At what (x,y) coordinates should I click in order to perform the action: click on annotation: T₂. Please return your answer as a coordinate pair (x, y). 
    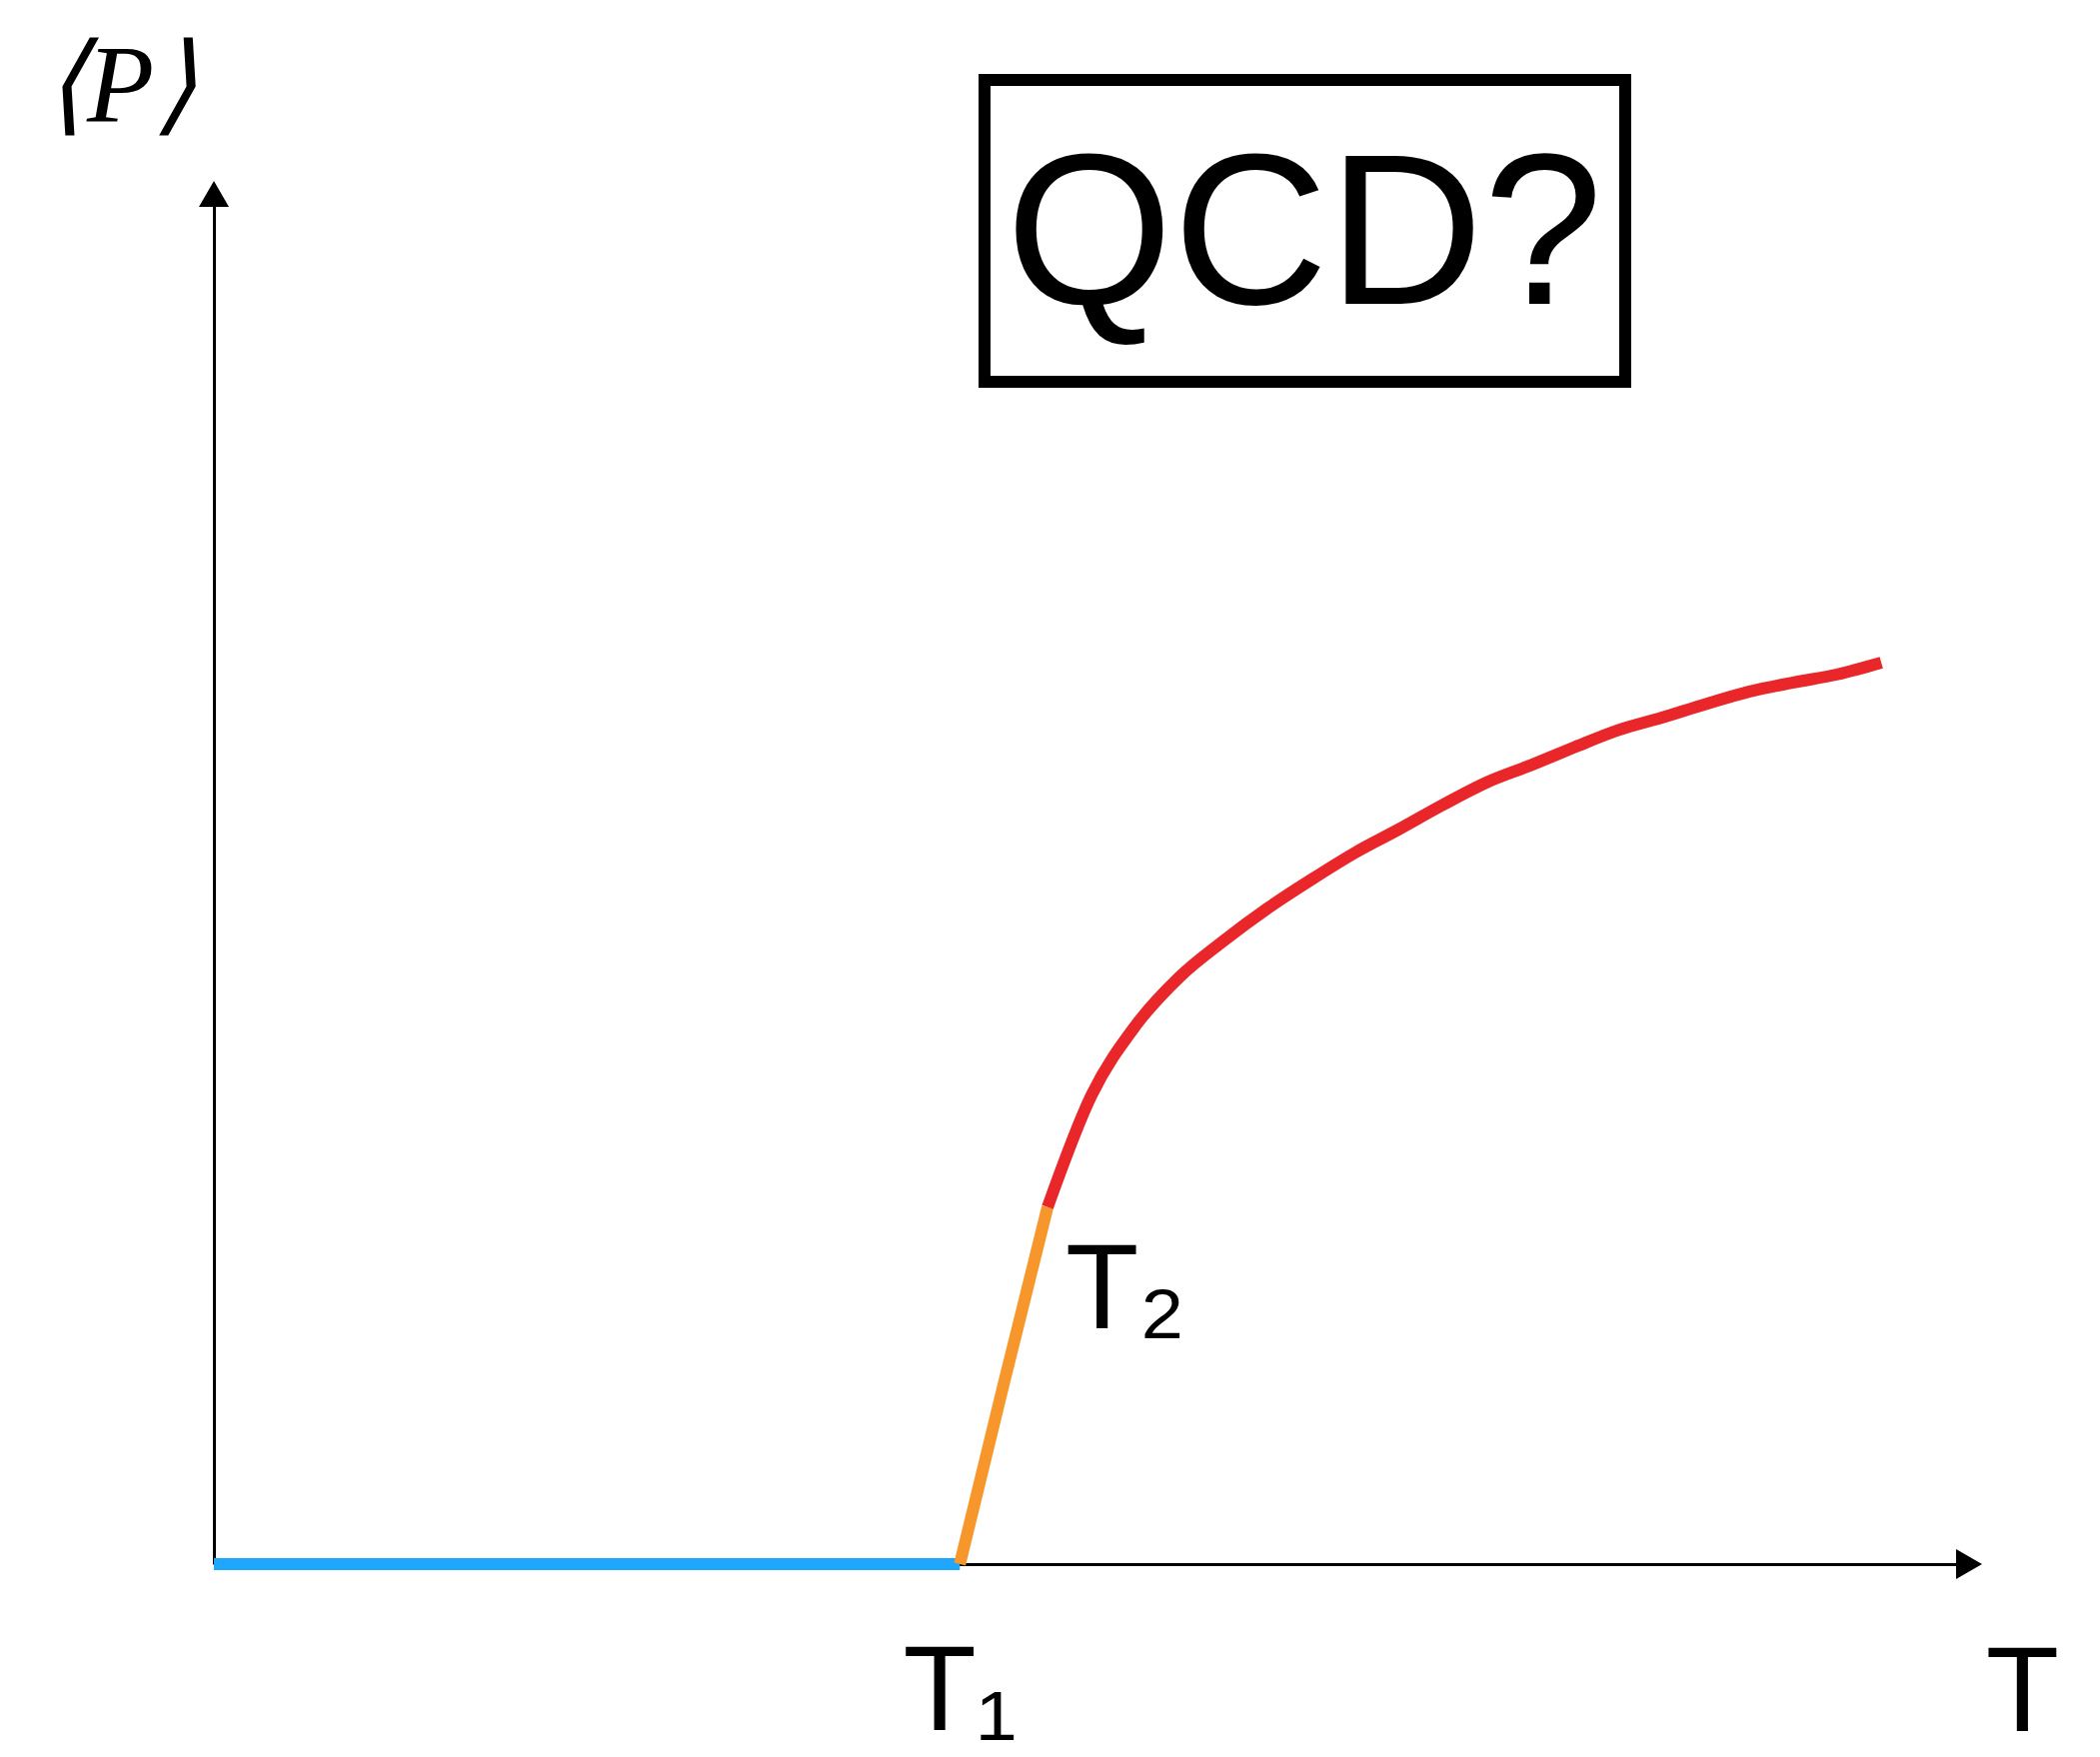
    Looking at the image, I should click on (1125, 1285).